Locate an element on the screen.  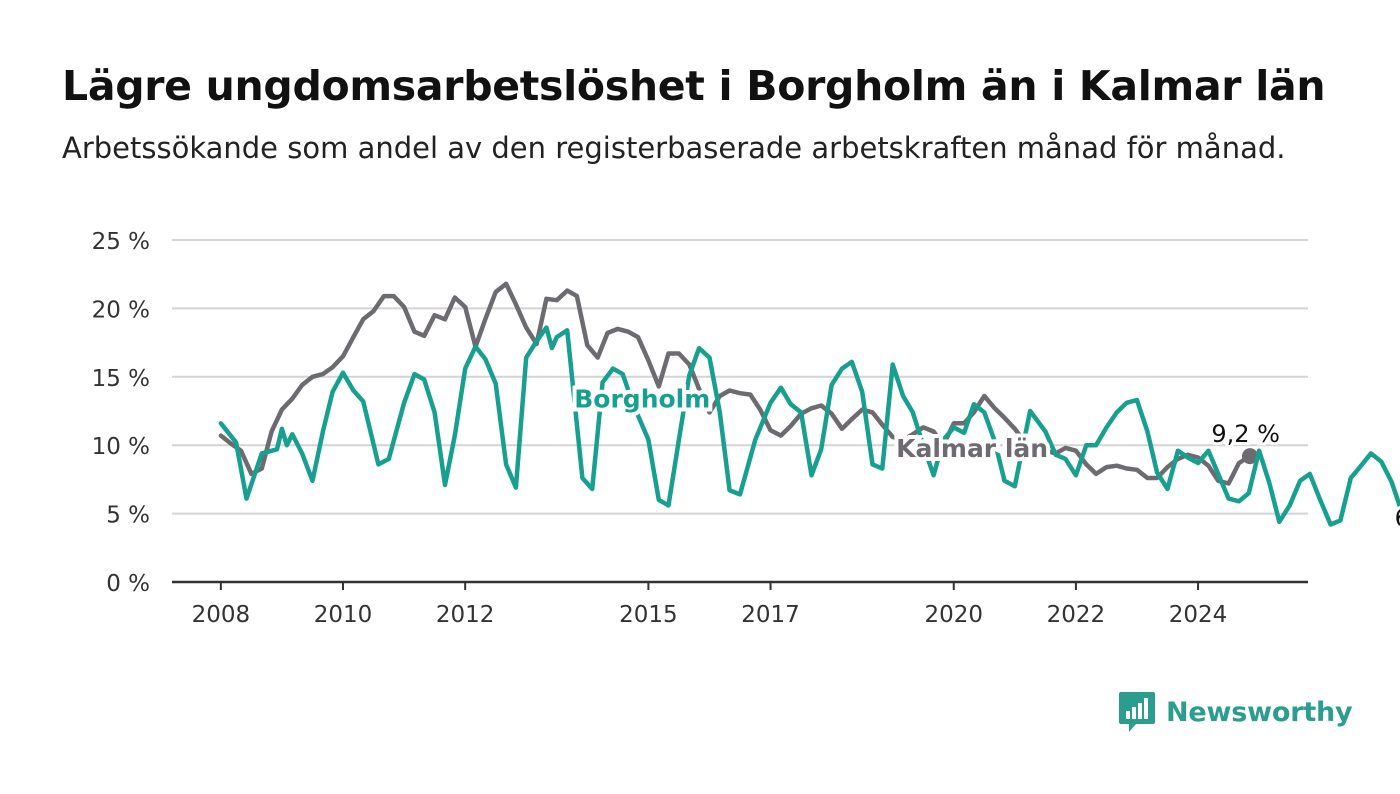
x-axis: 2008 2010 2012 2015 2017 2020 2022 2024 is located at coordinates (740, 604).